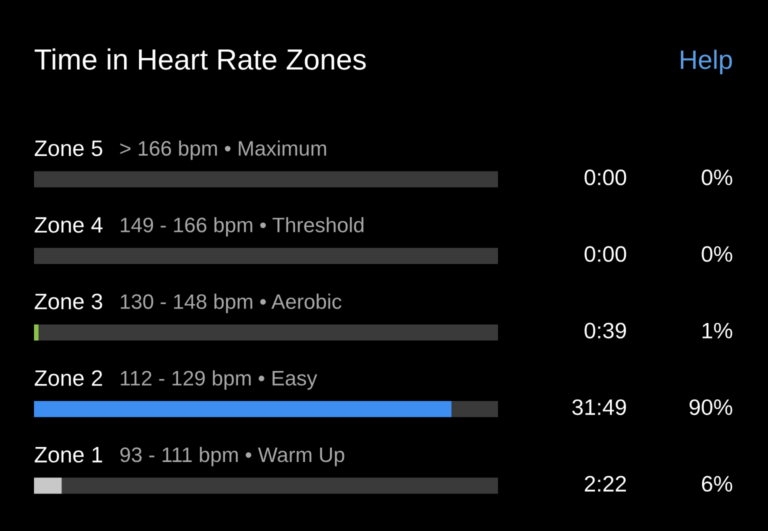  I want to click on data-label: 90%, so click(711, 407).